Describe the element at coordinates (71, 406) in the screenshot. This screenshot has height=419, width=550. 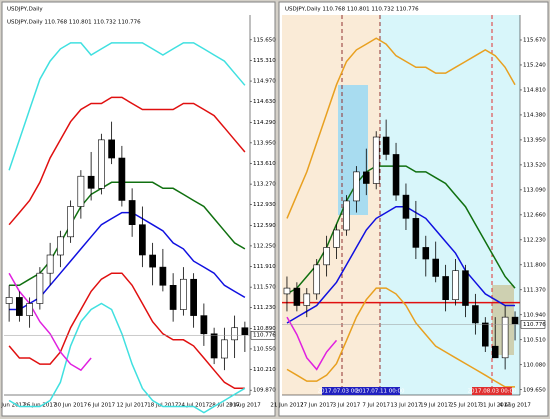
I see `x-tick-label: 30 Jun 2017` at that location.